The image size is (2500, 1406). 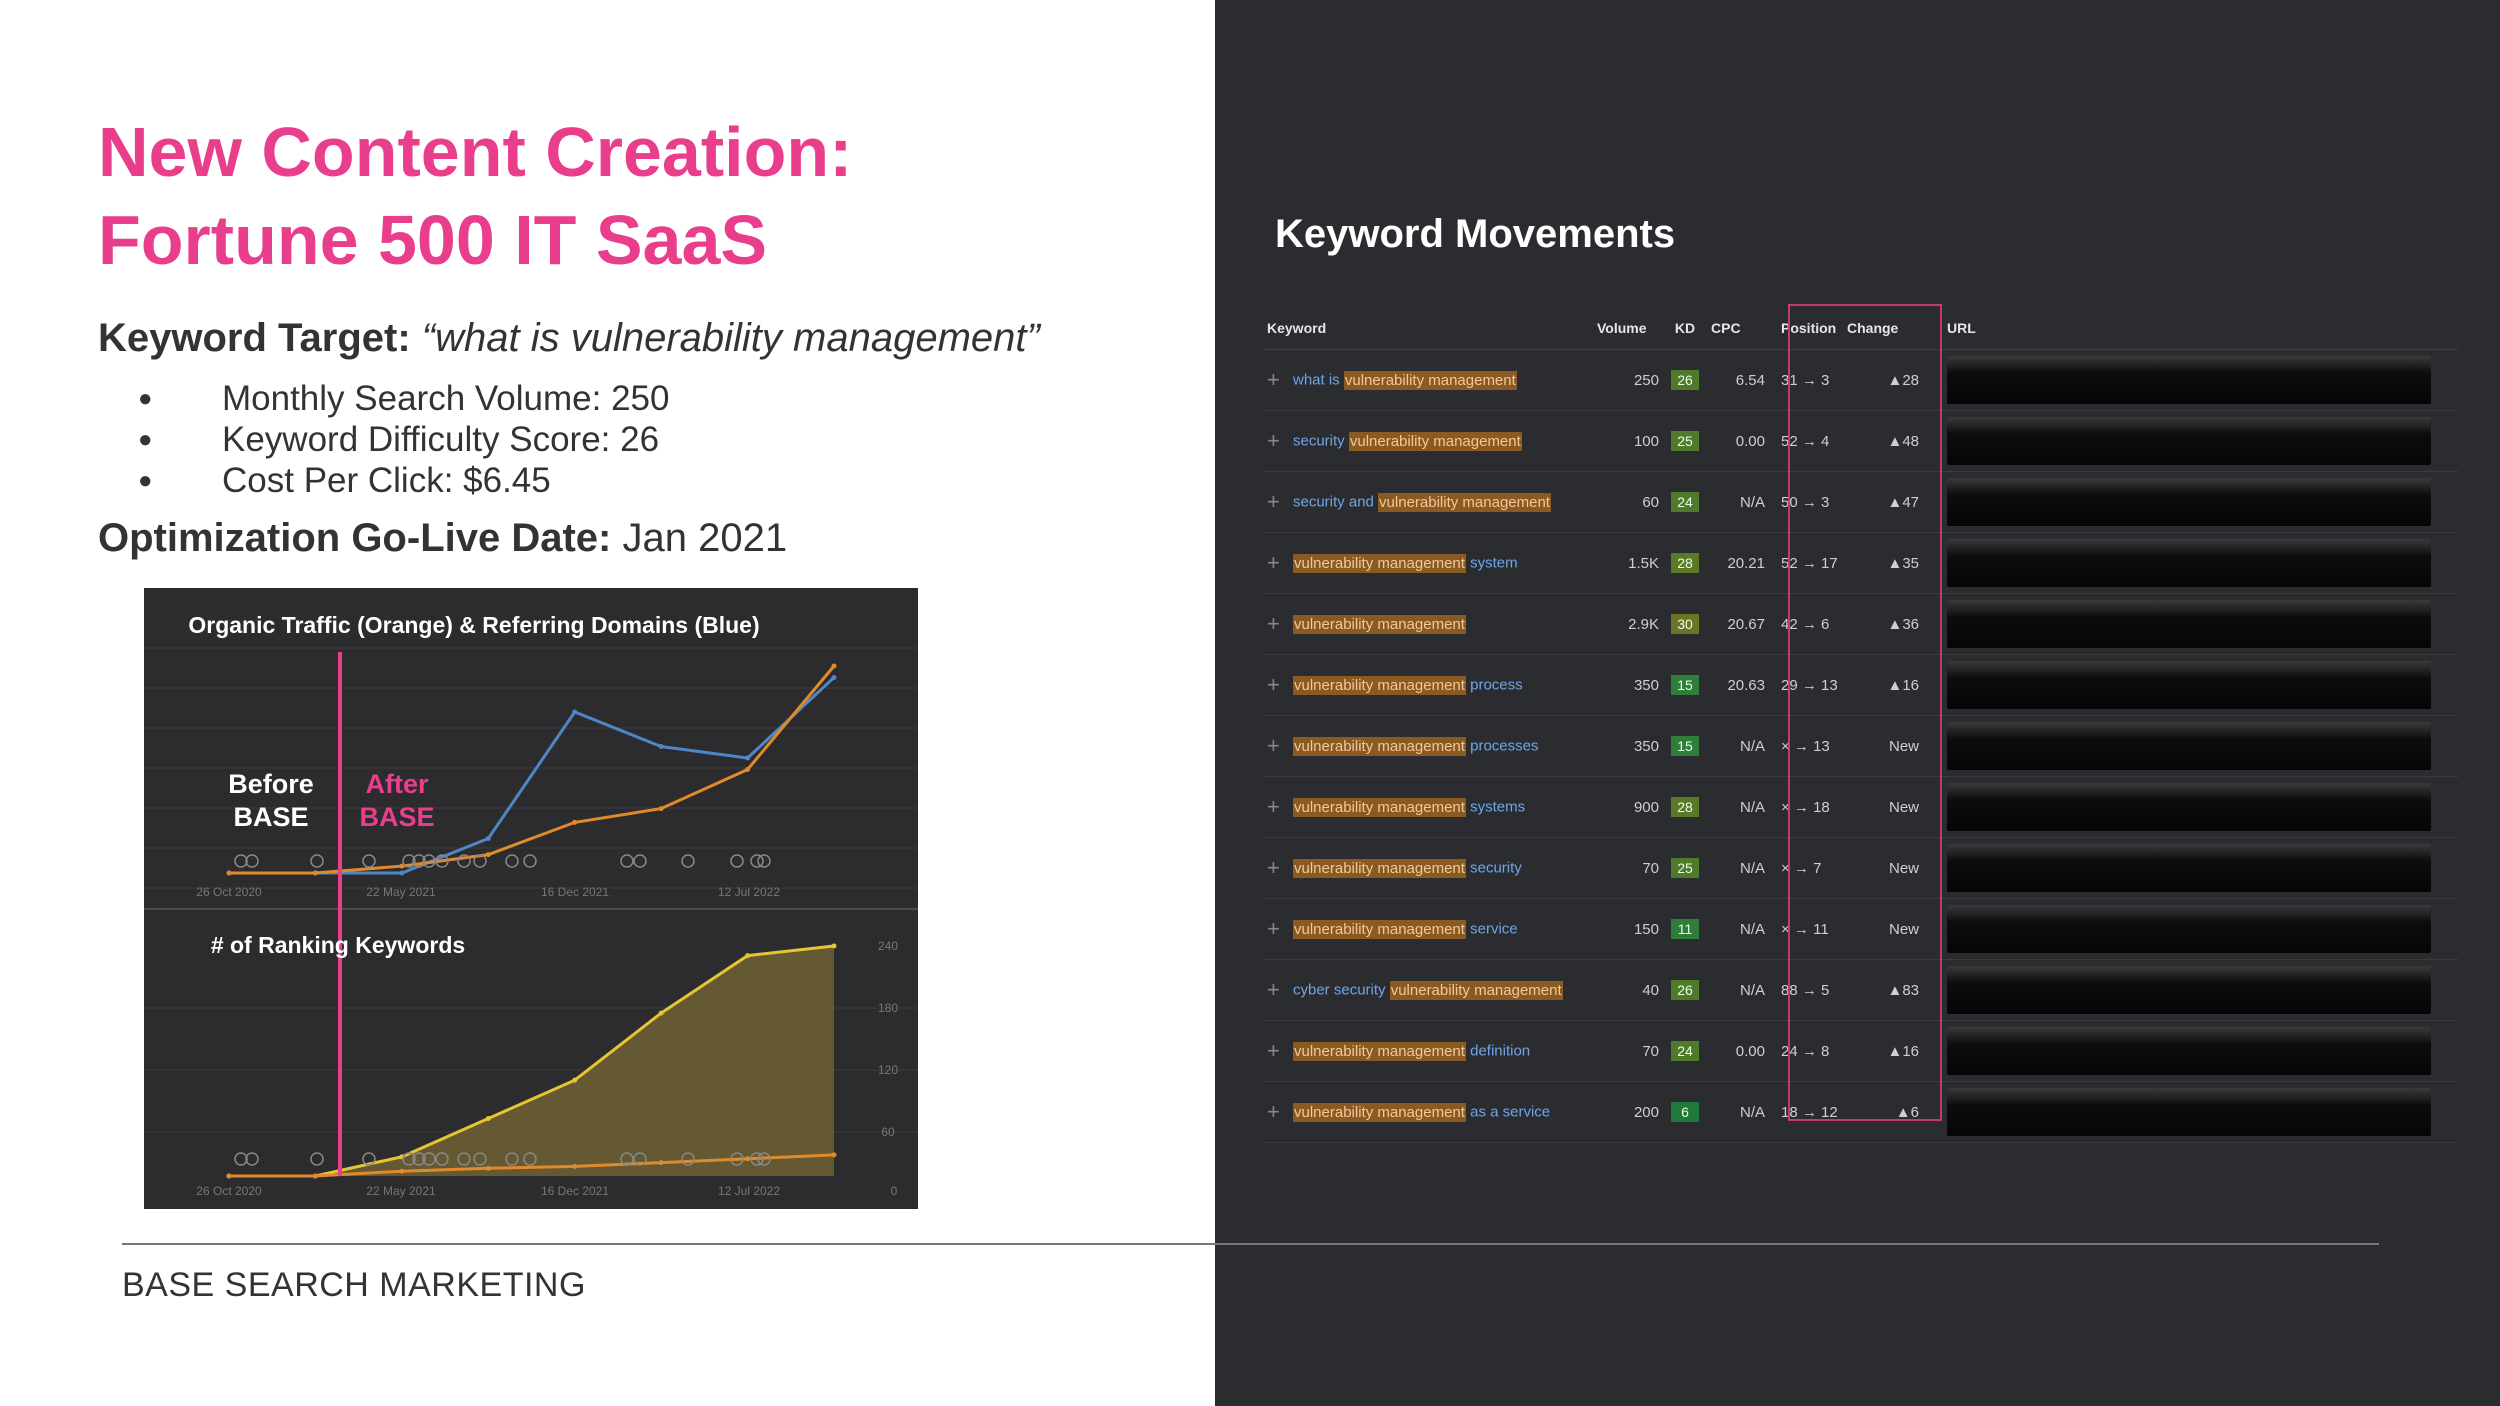 What do you see at coordinates (1422, 502) in the screenshot?
I see `keyword-link: security and vulnerability management` at bounding box center [1422, 502].